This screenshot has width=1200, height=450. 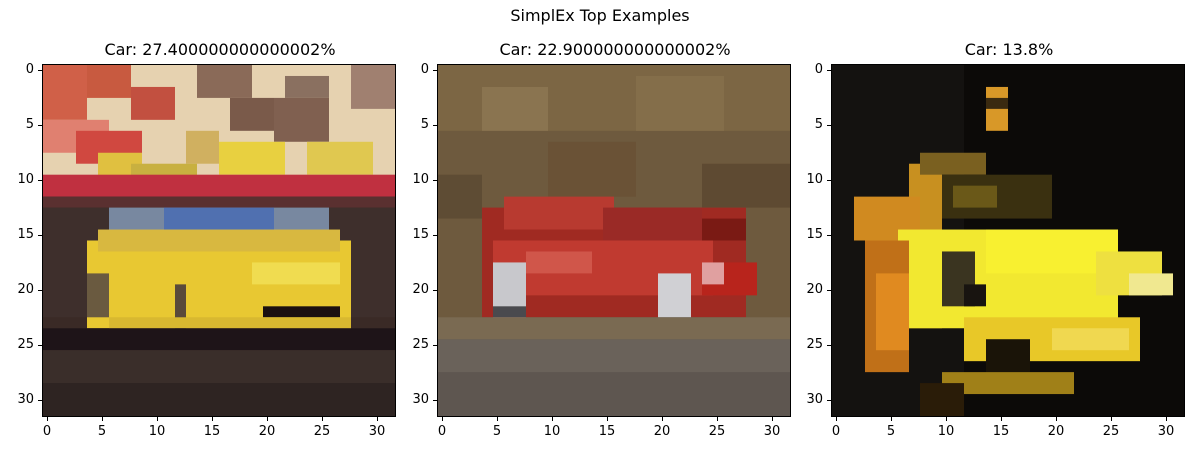 I want to click on panel-1-ytick-10: 10, so click(x=21, y=180).